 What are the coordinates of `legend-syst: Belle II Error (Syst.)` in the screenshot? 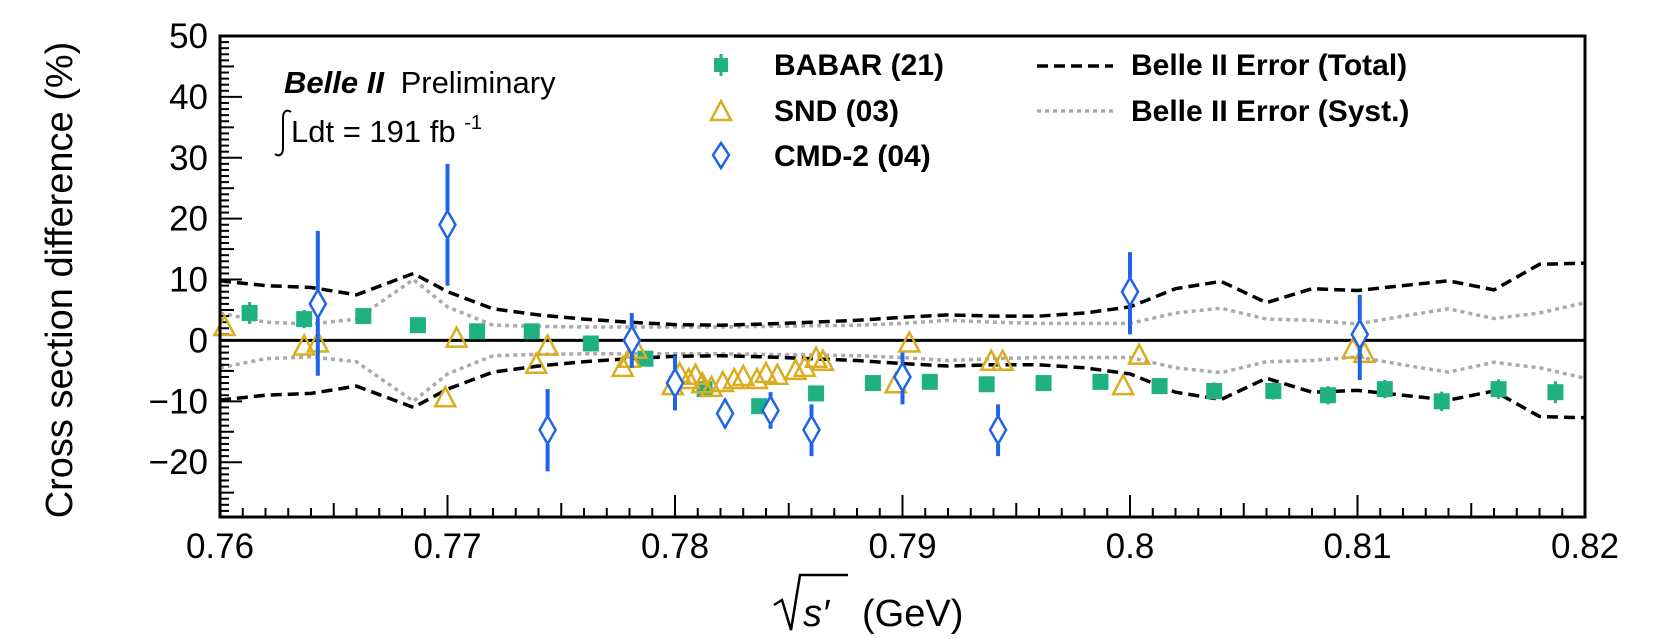 It's located at (1223, 111).